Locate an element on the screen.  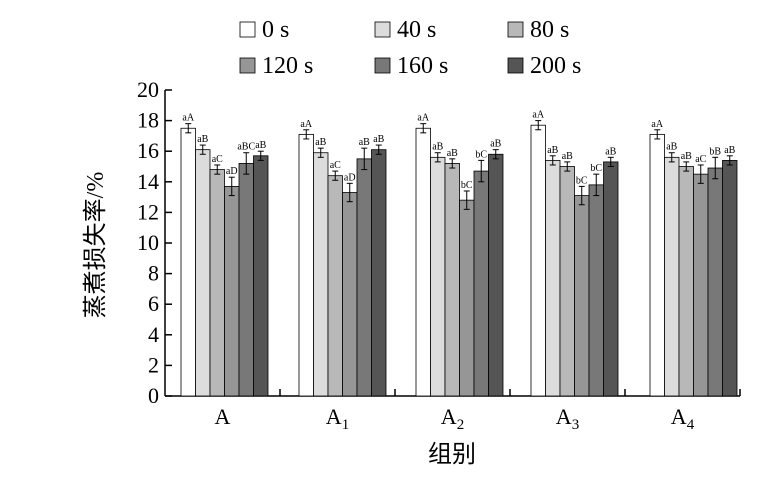
y-tick-label: 14 is located at coordinates (148, 181).